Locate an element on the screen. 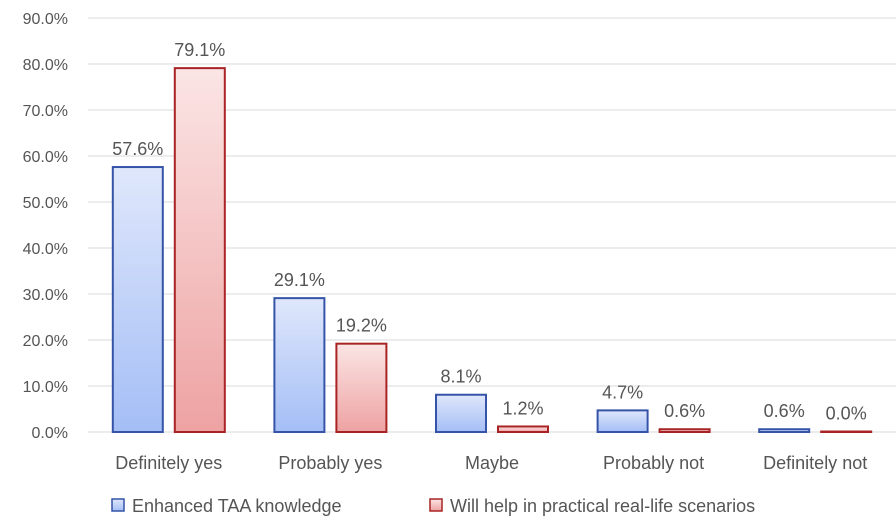  data-label: 0.0% is located at coordinates (846, 414).